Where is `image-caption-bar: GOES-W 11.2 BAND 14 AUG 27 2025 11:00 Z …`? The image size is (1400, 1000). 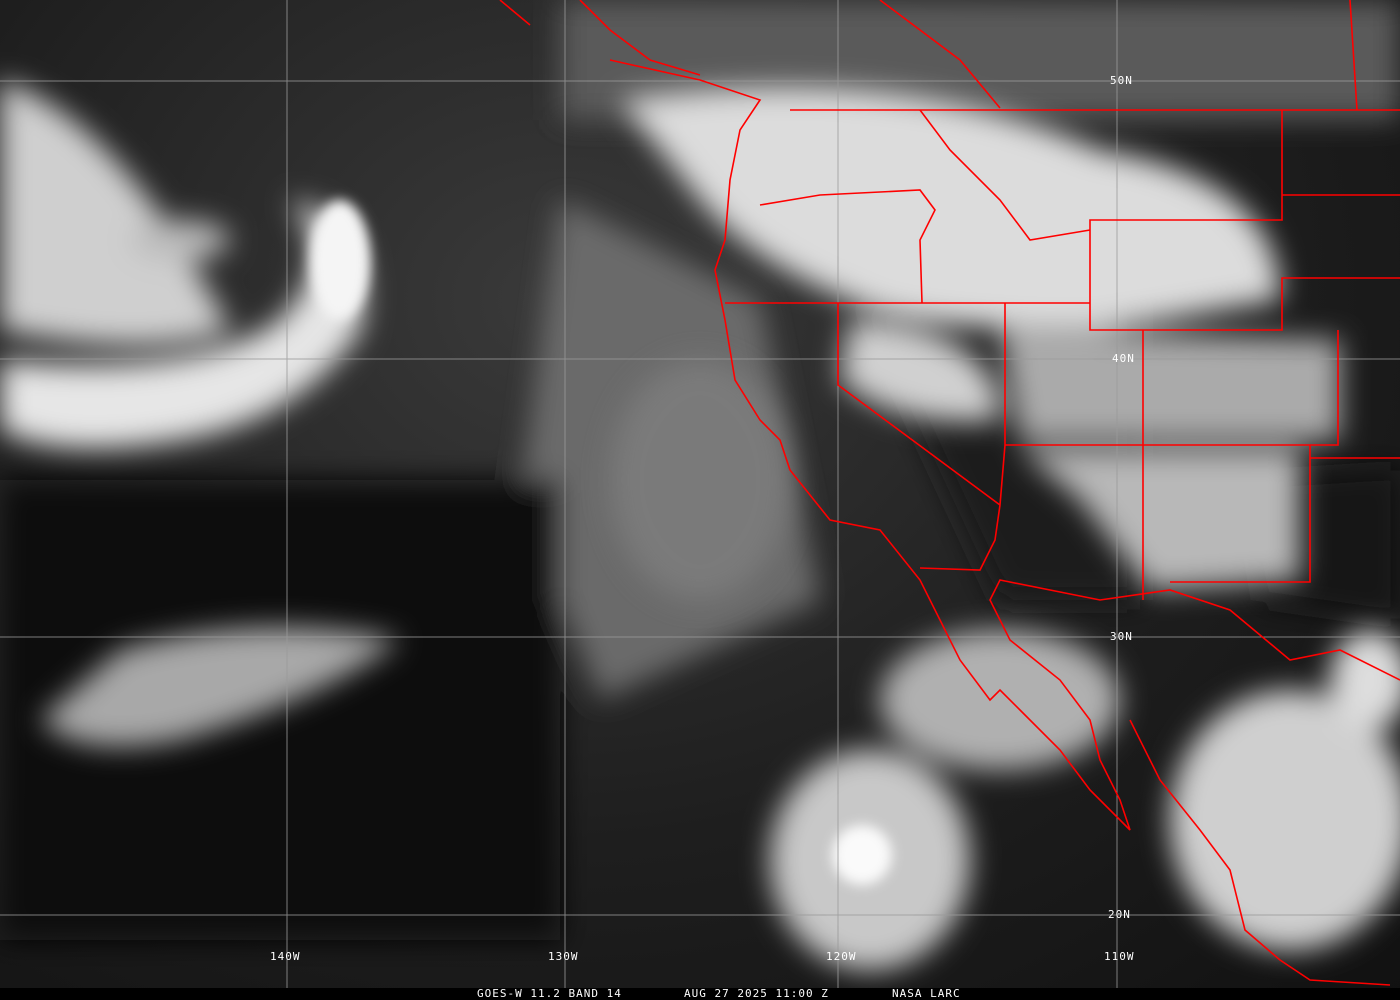
image-caption-bar: GOES-W 11.2 BAND 14 AUG 27 2025 11:00 Z … is located at coordinates (700, 994).